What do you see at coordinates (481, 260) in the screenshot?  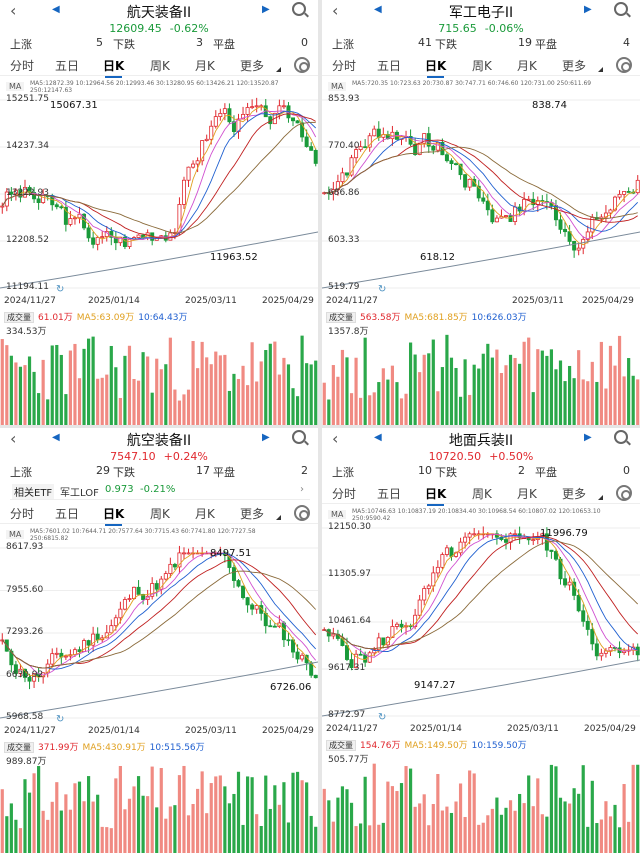 I see `ma250-line` at bounding box center [481, 260].